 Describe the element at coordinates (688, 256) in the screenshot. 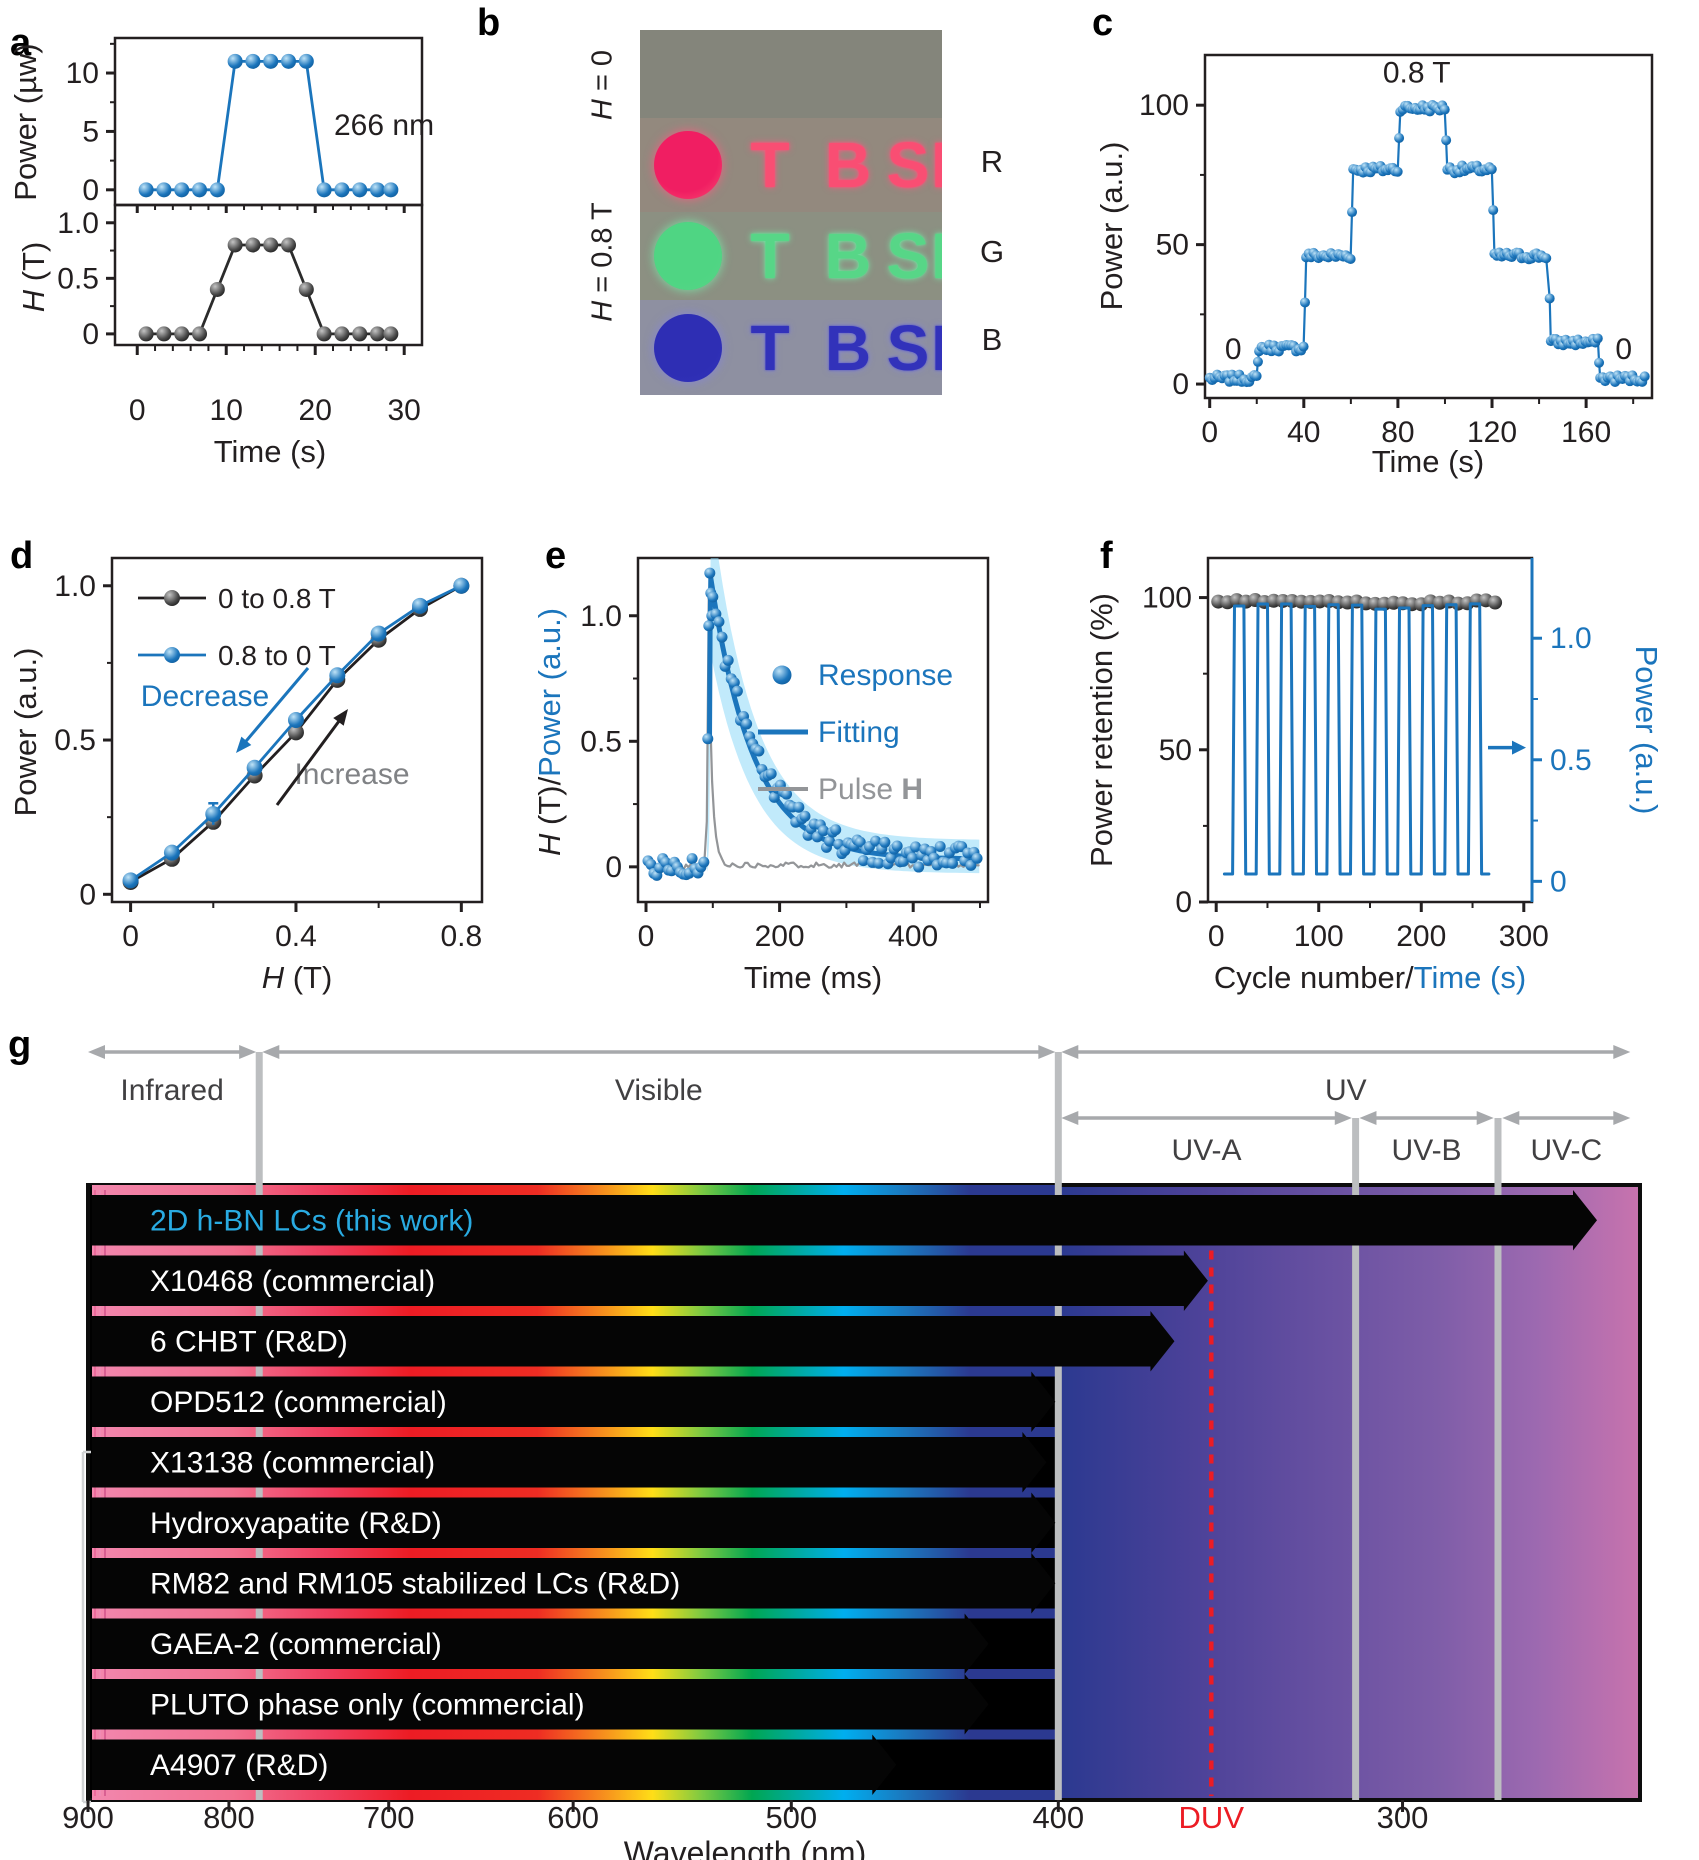

I see `photo-circle-G` at that location.